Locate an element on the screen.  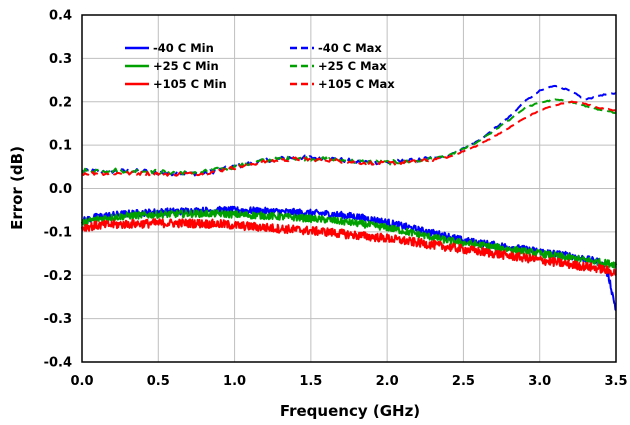
y-tick-label: -0.4 is located at coordinates (58, 363).